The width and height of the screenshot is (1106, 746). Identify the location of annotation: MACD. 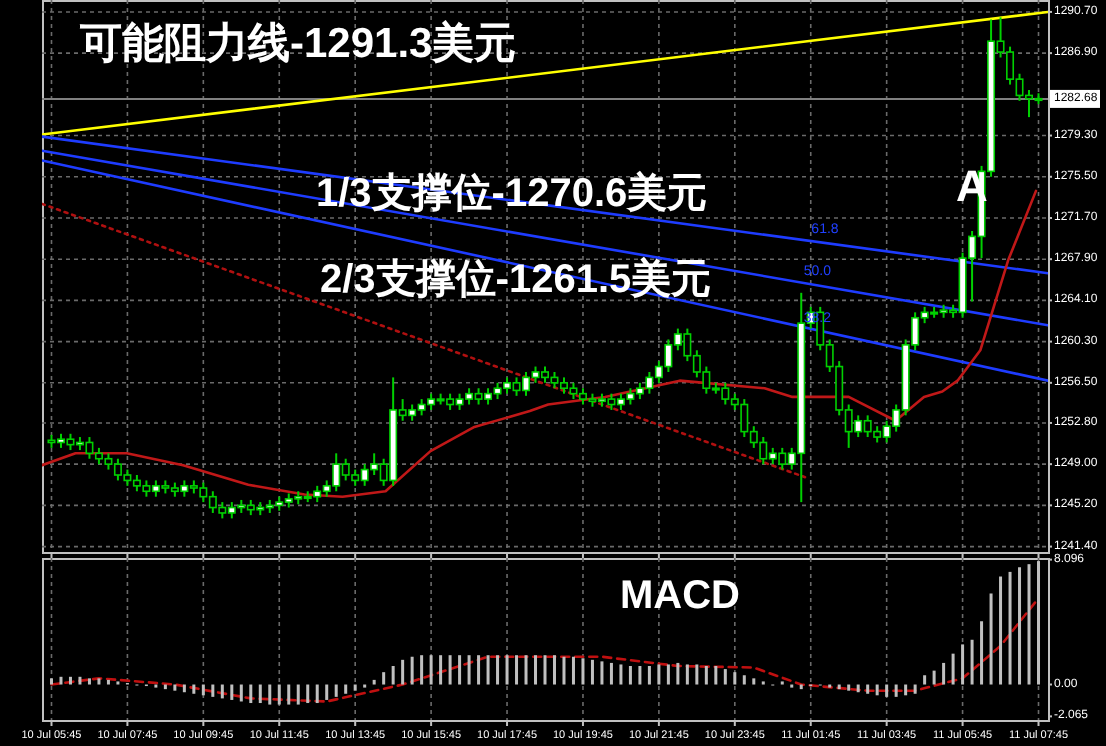
(680, 596).